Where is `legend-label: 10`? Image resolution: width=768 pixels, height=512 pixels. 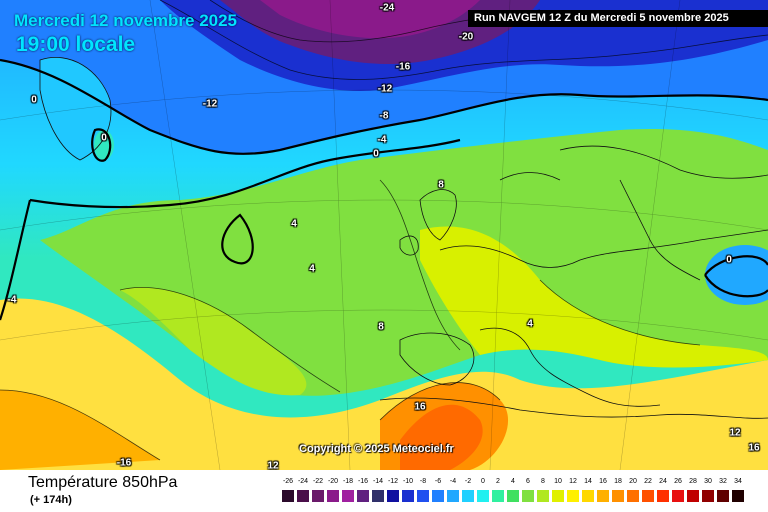
legend-label: 10 is located at coordinates (558, 481).